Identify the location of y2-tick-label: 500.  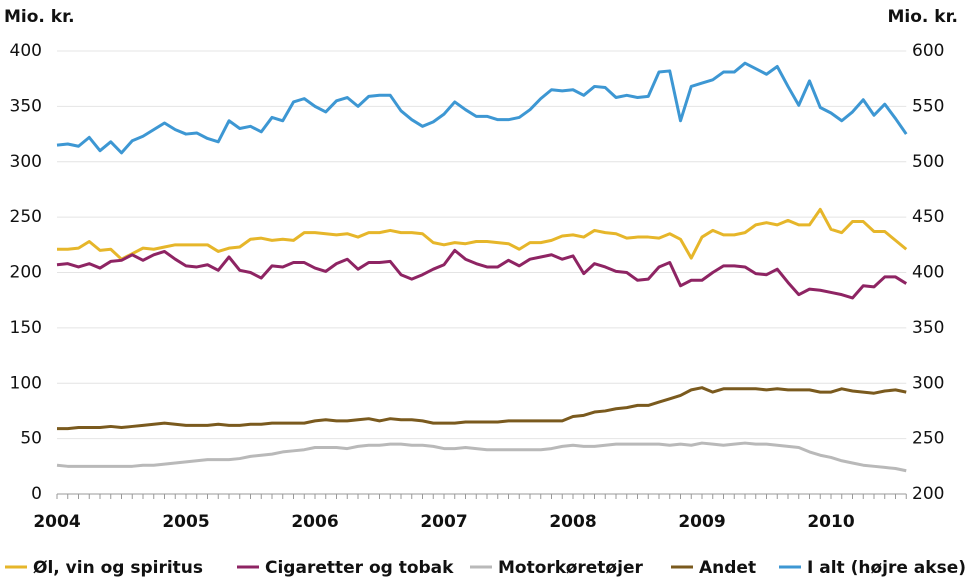
(928, 162).